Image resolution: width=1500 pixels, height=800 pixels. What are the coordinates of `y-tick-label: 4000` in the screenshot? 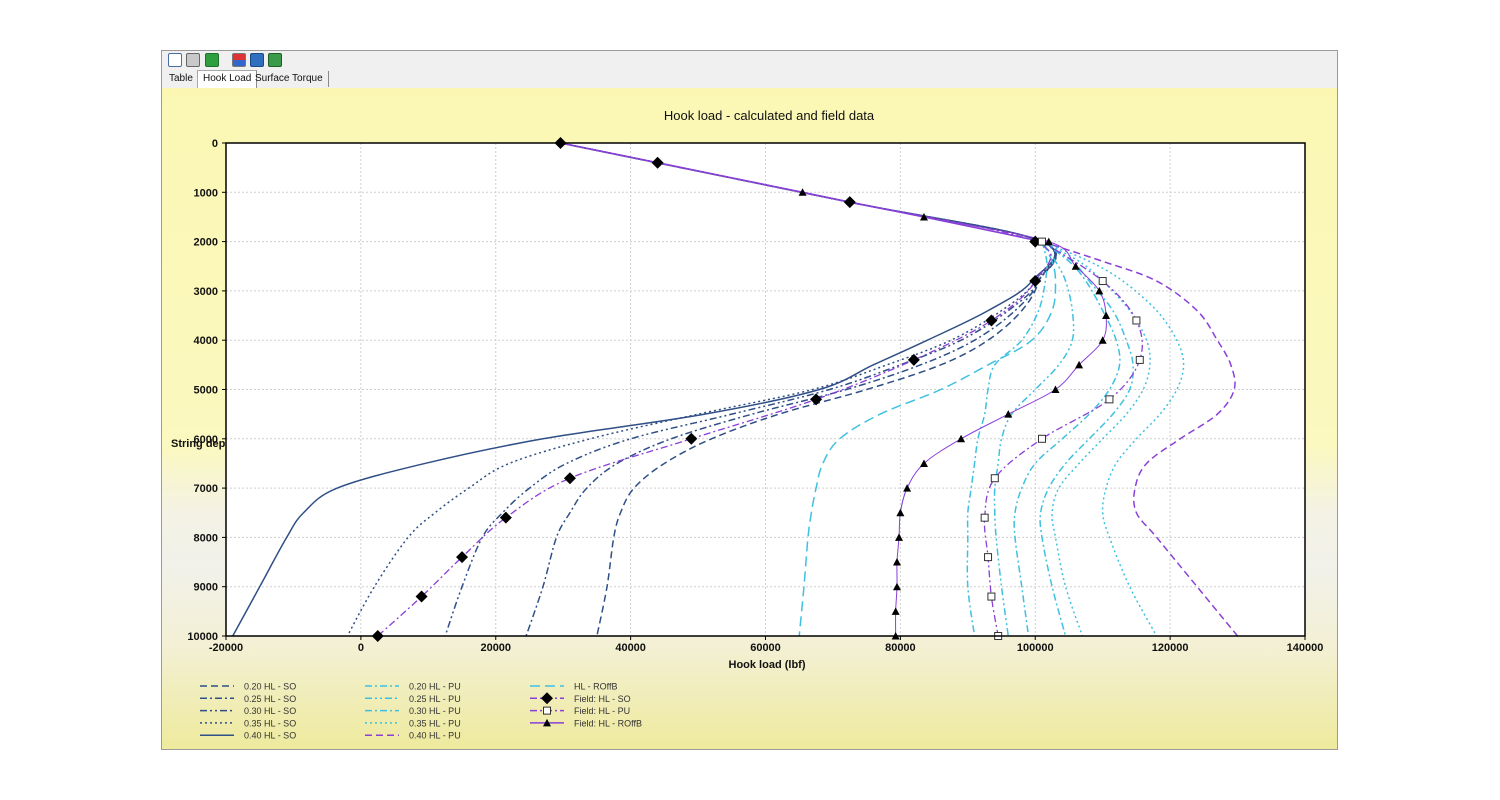 It's located at (206, 341).